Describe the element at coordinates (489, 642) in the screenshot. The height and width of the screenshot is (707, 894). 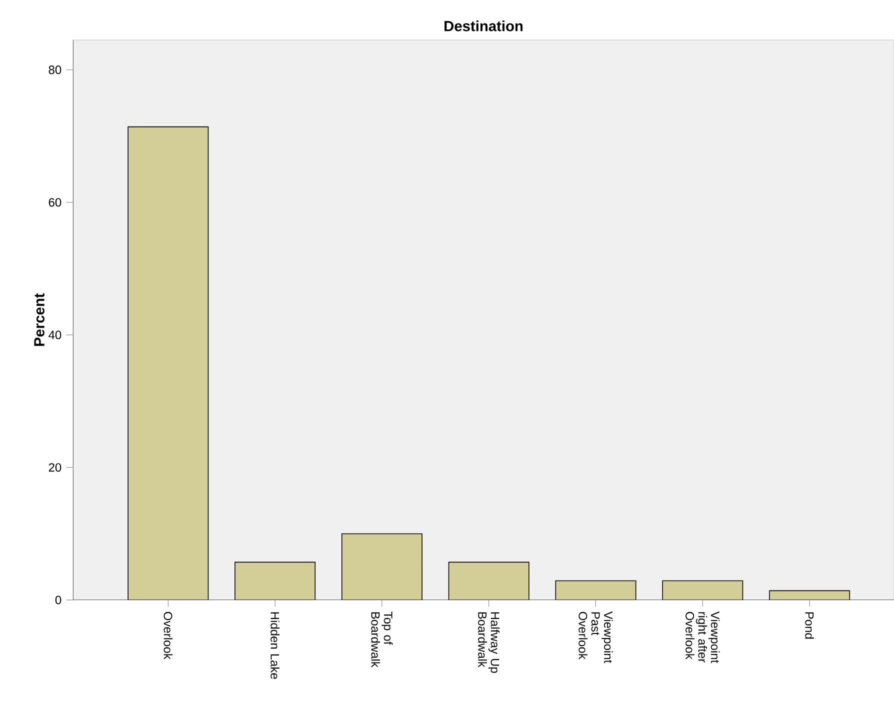
I see `x-tick-label: Halfway Up Boardwalk` at that location.